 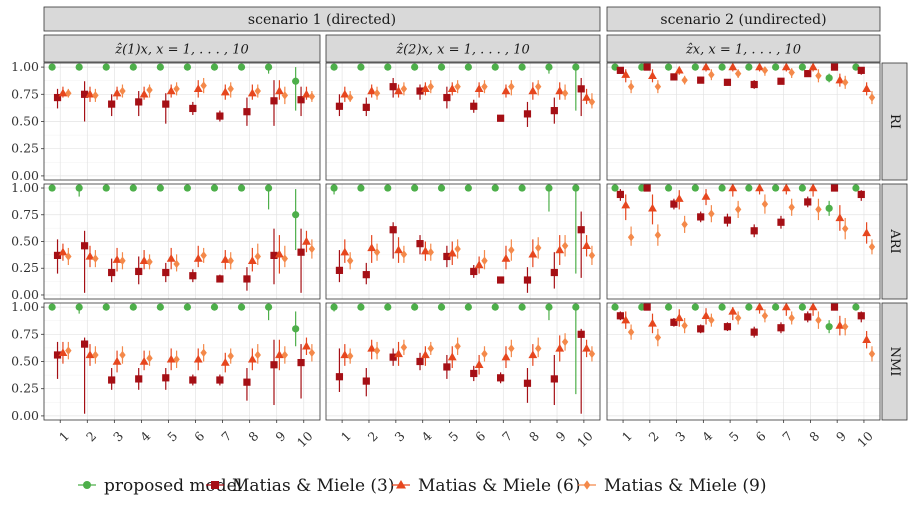 What do you see at coordinates (561, 436) in the screenshot?
I see `x-tick-label: 9` at bounding box center [561, 436].